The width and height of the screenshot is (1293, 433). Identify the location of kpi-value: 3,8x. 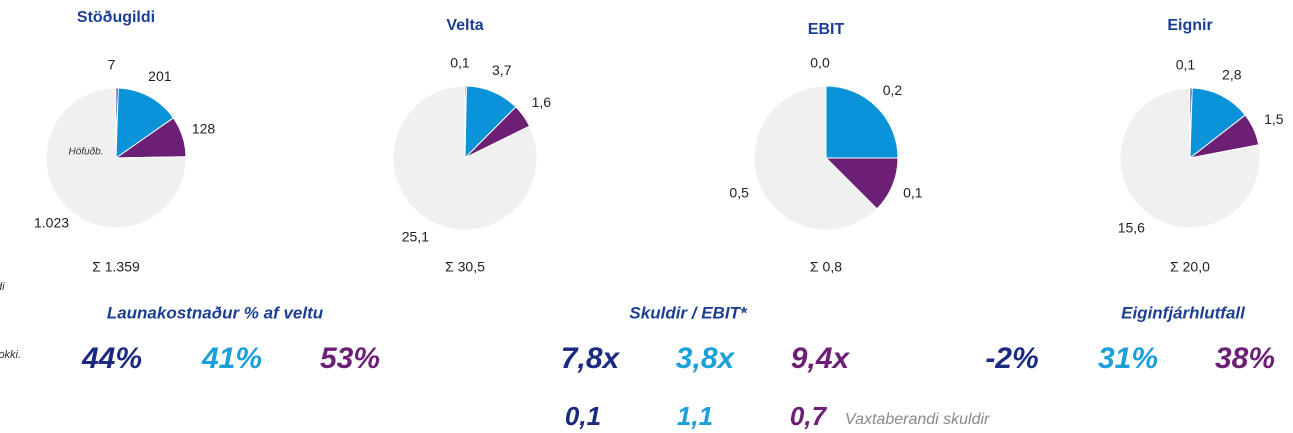
(706, 358).